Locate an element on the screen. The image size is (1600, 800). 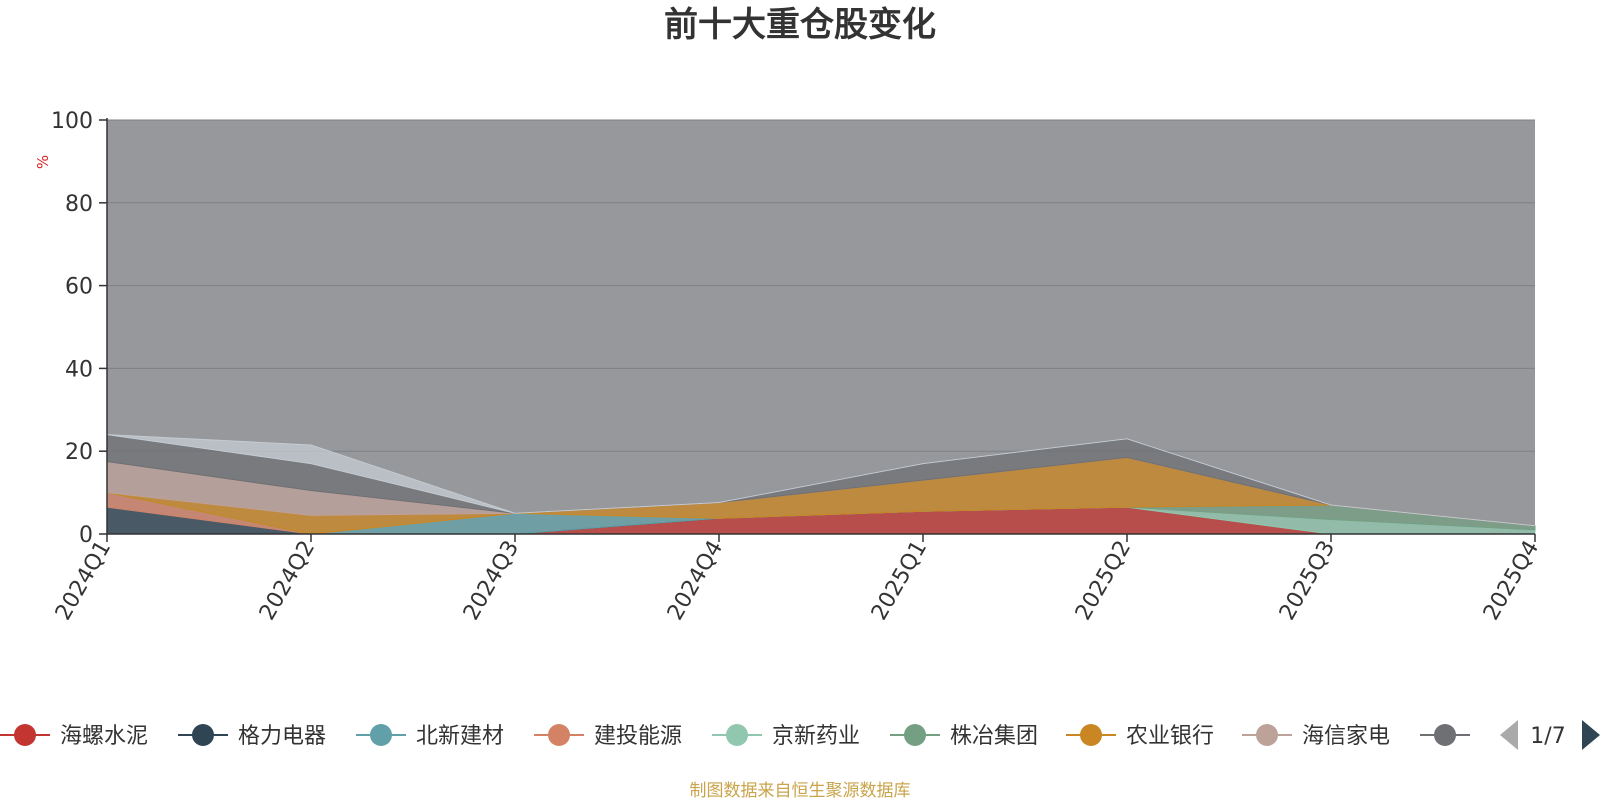
legend-label: 农业银行 is located at coordinates (1170, 736).